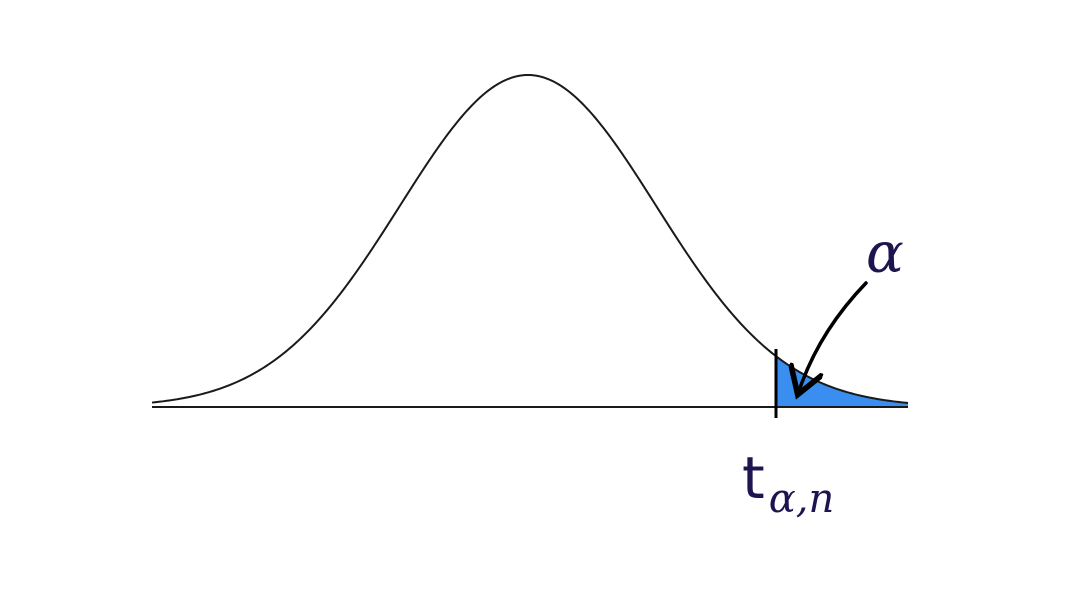 Image resolution: width=1087 pixels, height=606 pixels. I want to click on alpha-label: α, so click(885, 253).